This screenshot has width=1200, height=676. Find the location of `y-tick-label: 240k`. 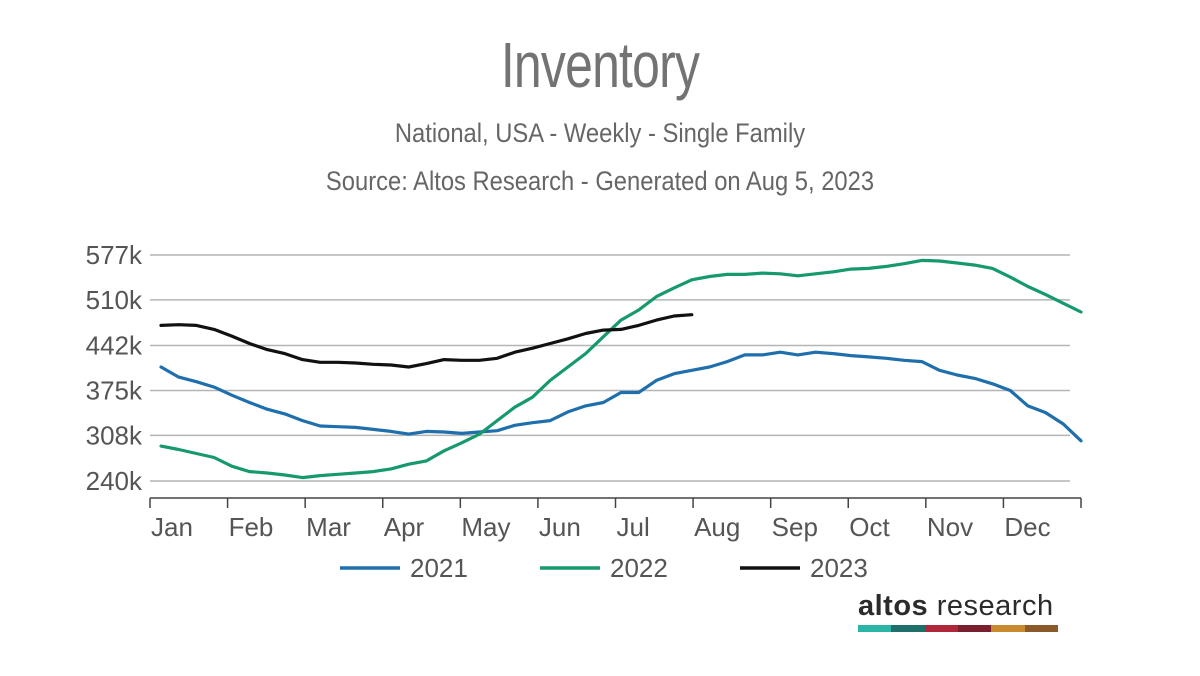

y-tick-label: 240k is located at coordinates (114, 481).